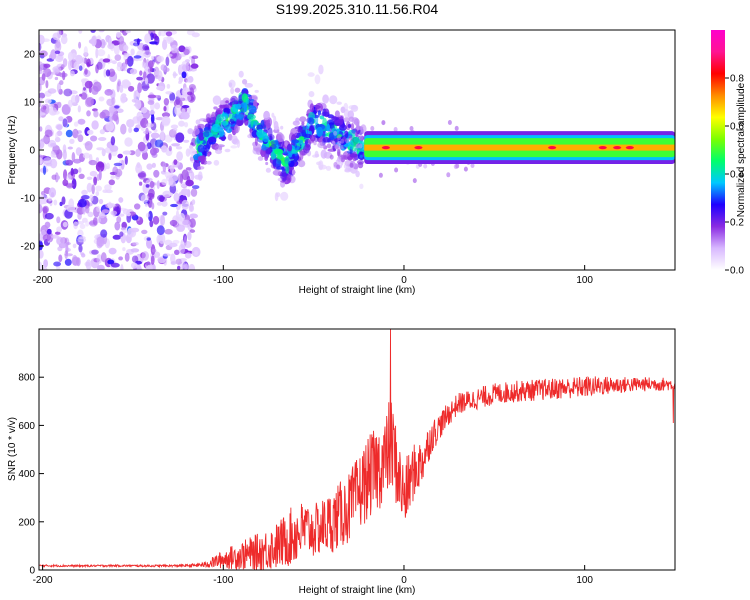 The image size is (750, 600). What do you see at coordinates (404, 280) in the screenshot?
I see `x-tick-label: 0` at bounding box center [404, 280].